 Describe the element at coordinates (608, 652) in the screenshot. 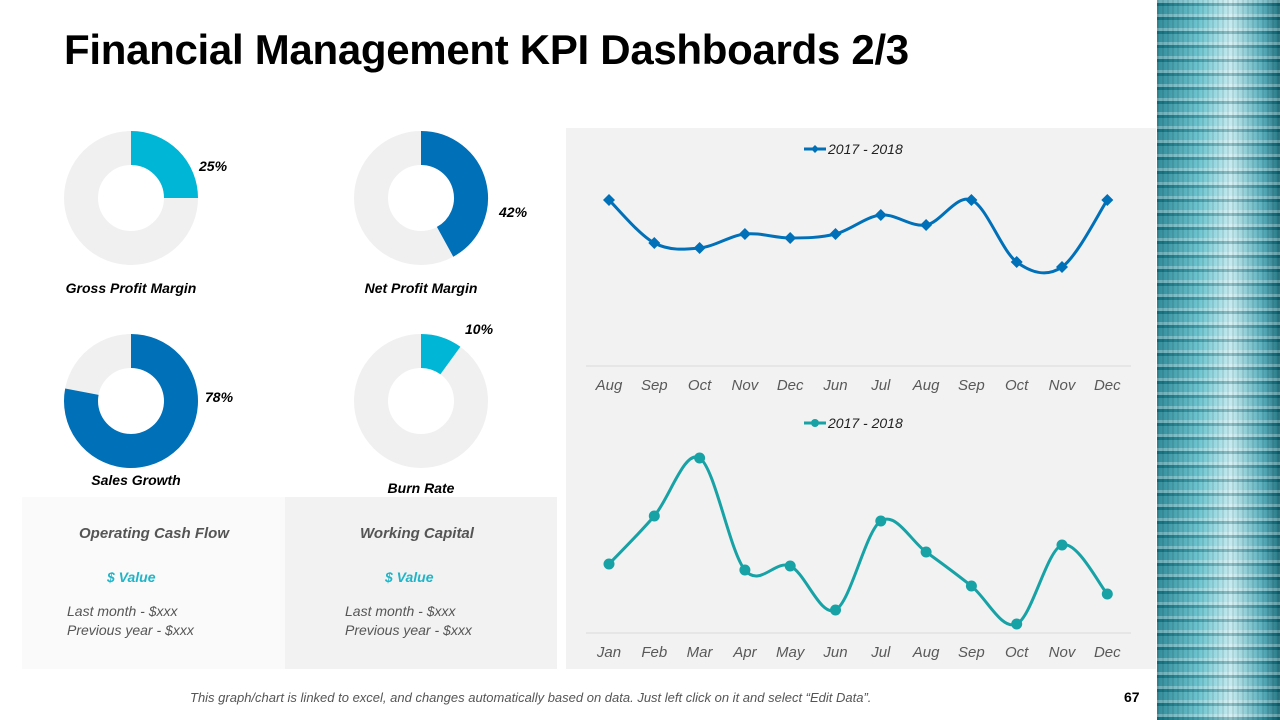

I see `x-tick-label: Jan` at that location.